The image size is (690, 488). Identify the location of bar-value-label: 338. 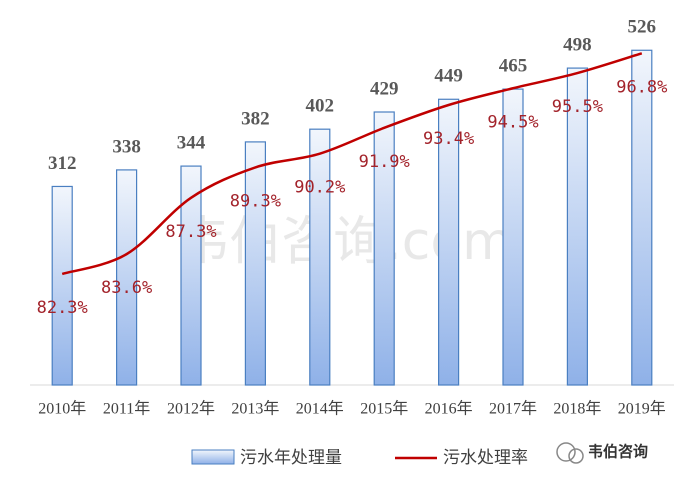
(126, 146).